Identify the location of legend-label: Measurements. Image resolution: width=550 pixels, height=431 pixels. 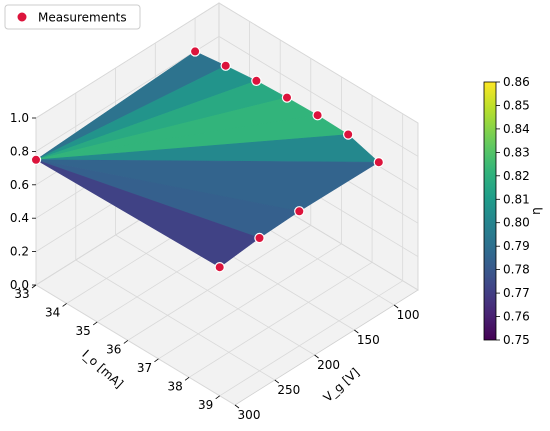
(82, 18).